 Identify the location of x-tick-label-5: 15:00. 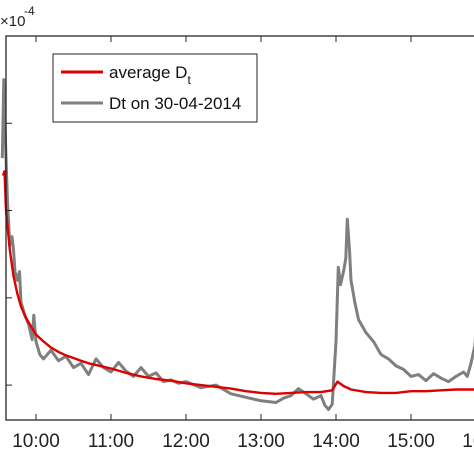
(411, 441).